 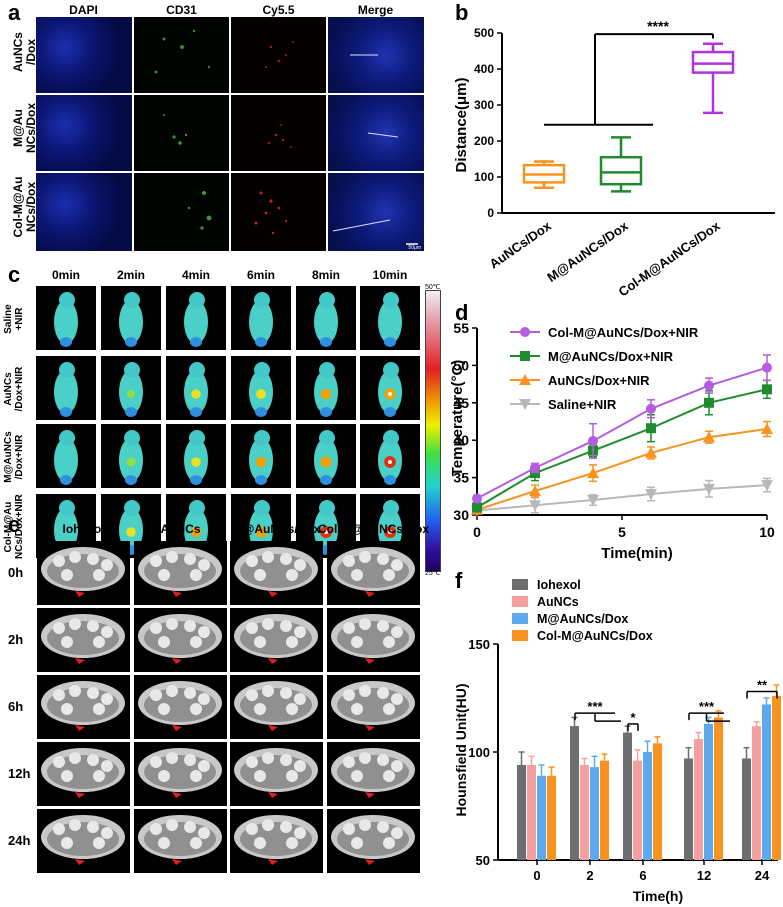 What do you see at coordinates (180, 774) in the screenshot?
I see `ct-image-r3-c1` at bounding box center [180, 774].